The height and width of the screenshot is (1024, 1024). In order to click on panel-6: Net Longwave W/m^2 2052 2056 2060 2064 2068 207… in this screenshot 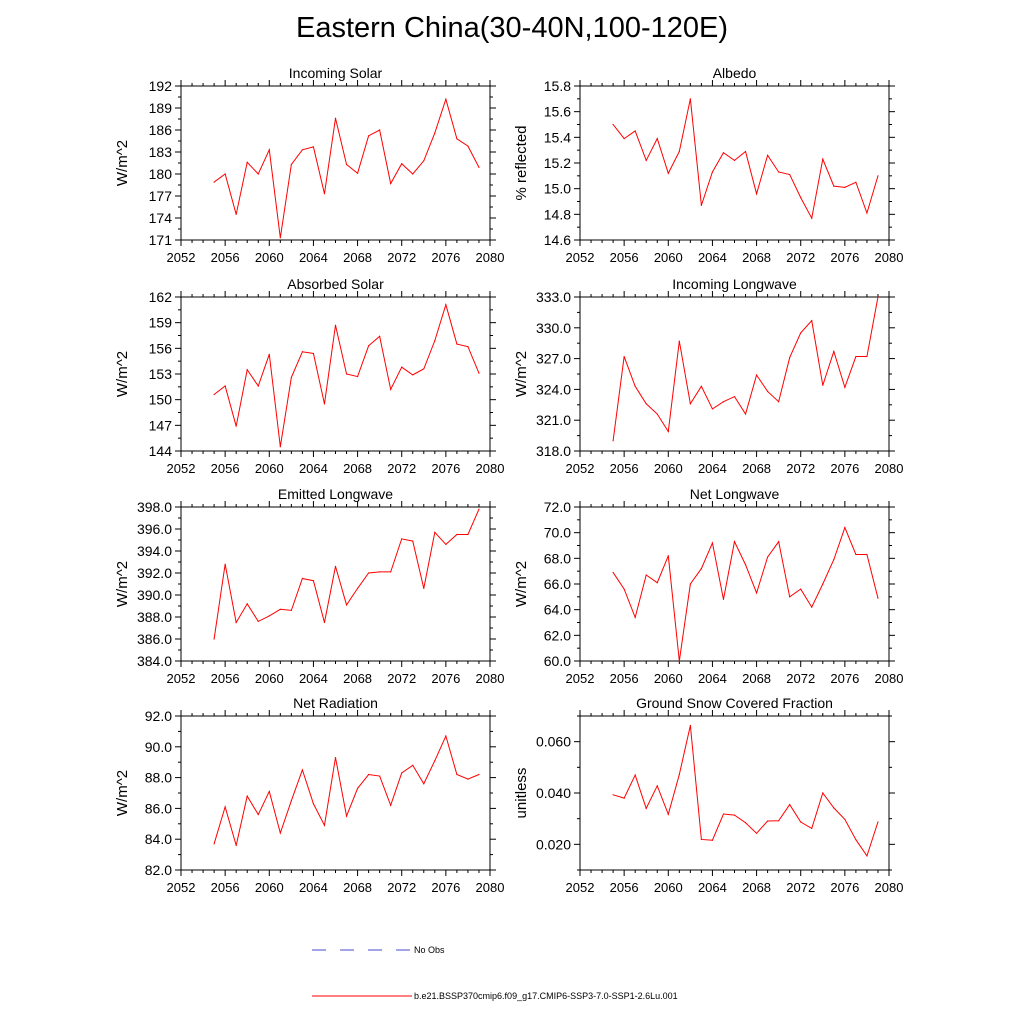, I will do `click(708, 586)`.